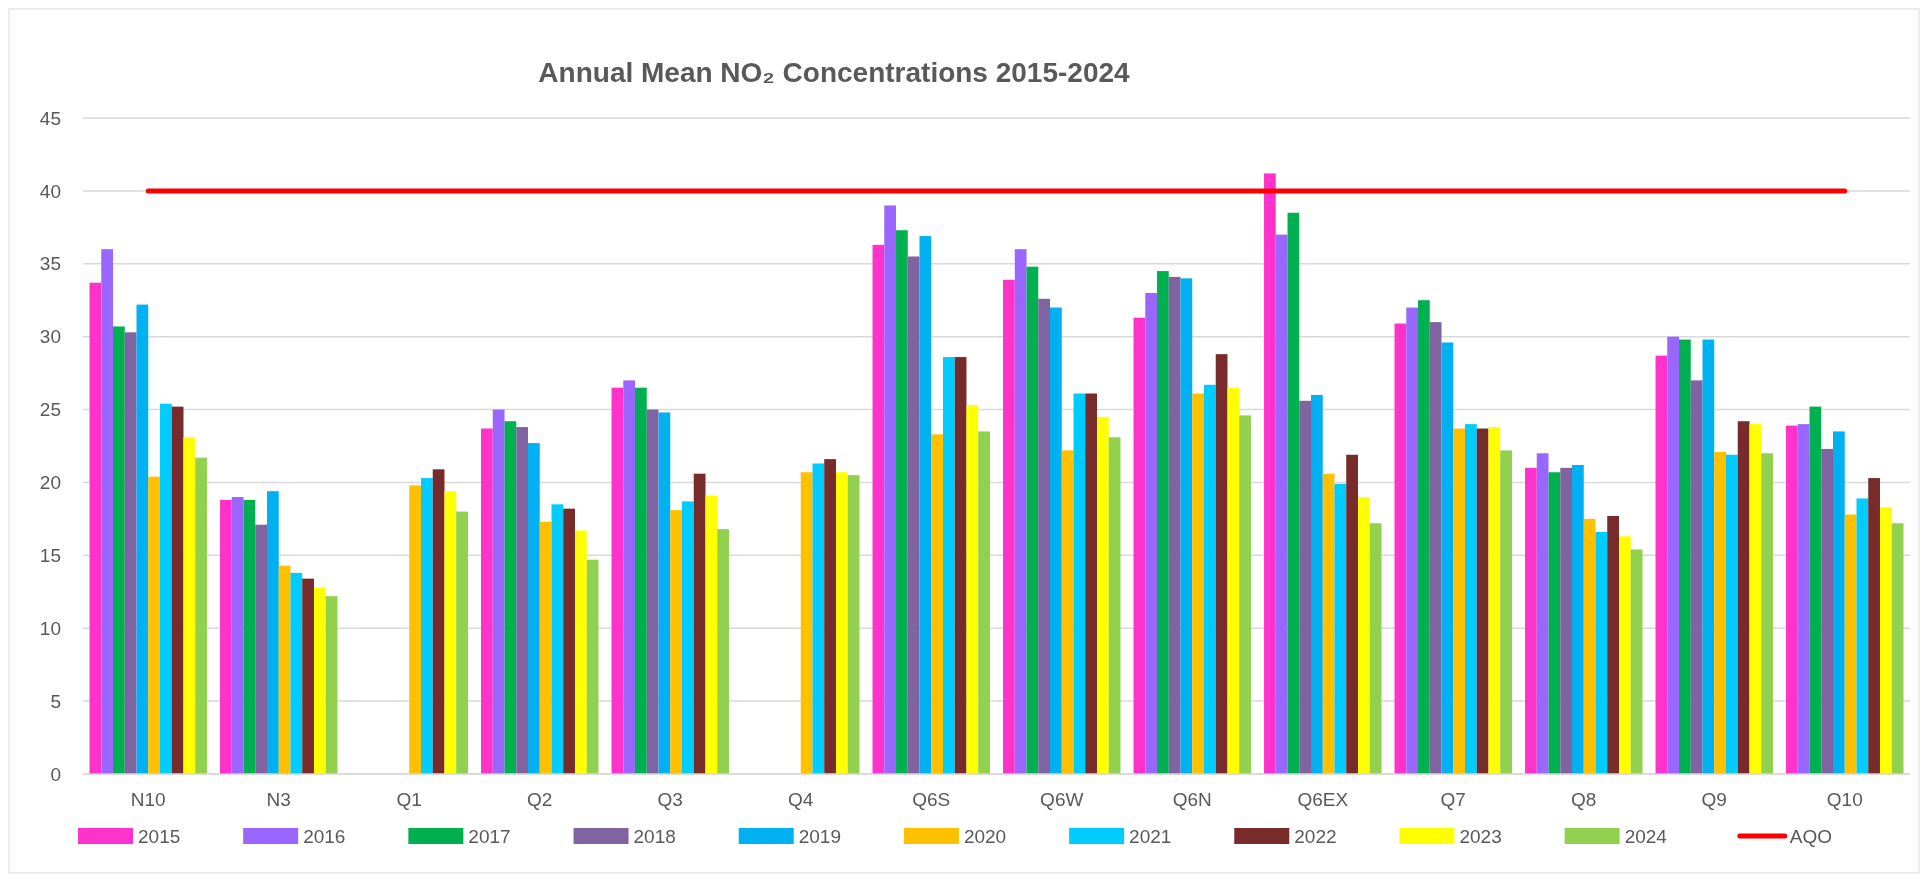 The width and height of the screenshot is (1928, 882). Describe the element at coordinates (50, 628) in the screenshot. I see `y-tick-label: 10` at that location.